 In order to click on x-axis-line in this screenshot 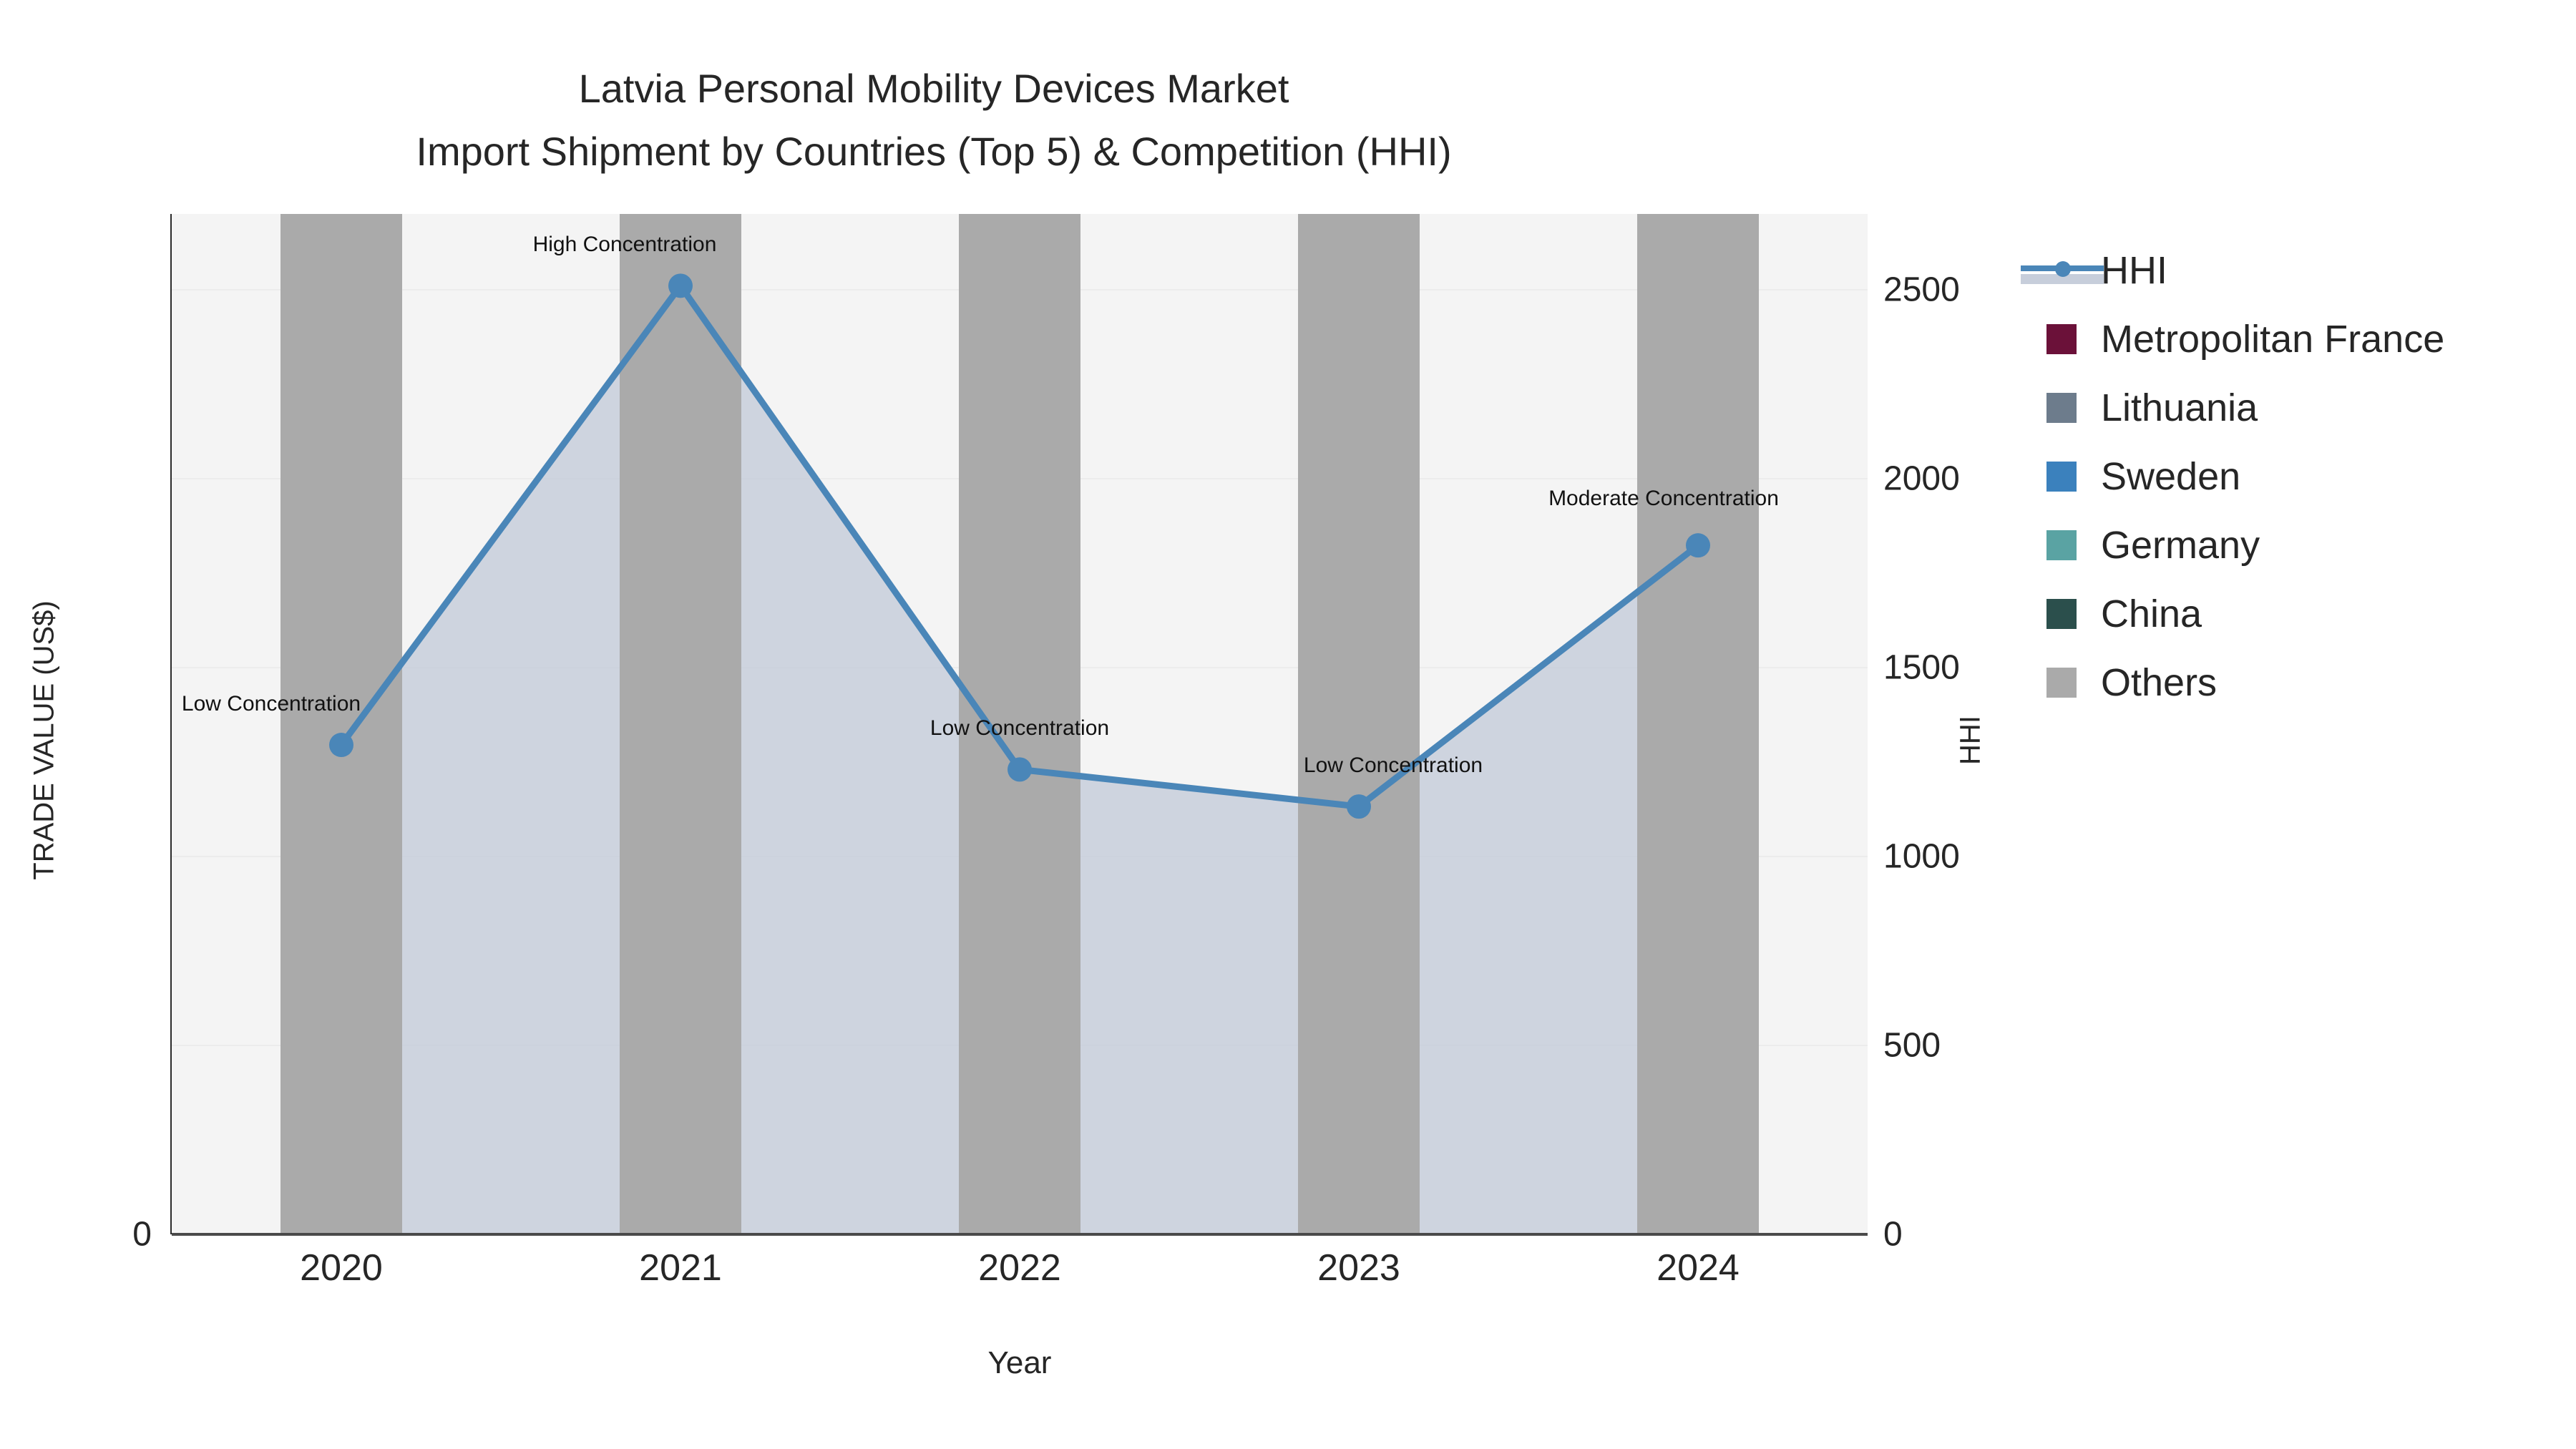, I will do `click(1020, 1234)`.